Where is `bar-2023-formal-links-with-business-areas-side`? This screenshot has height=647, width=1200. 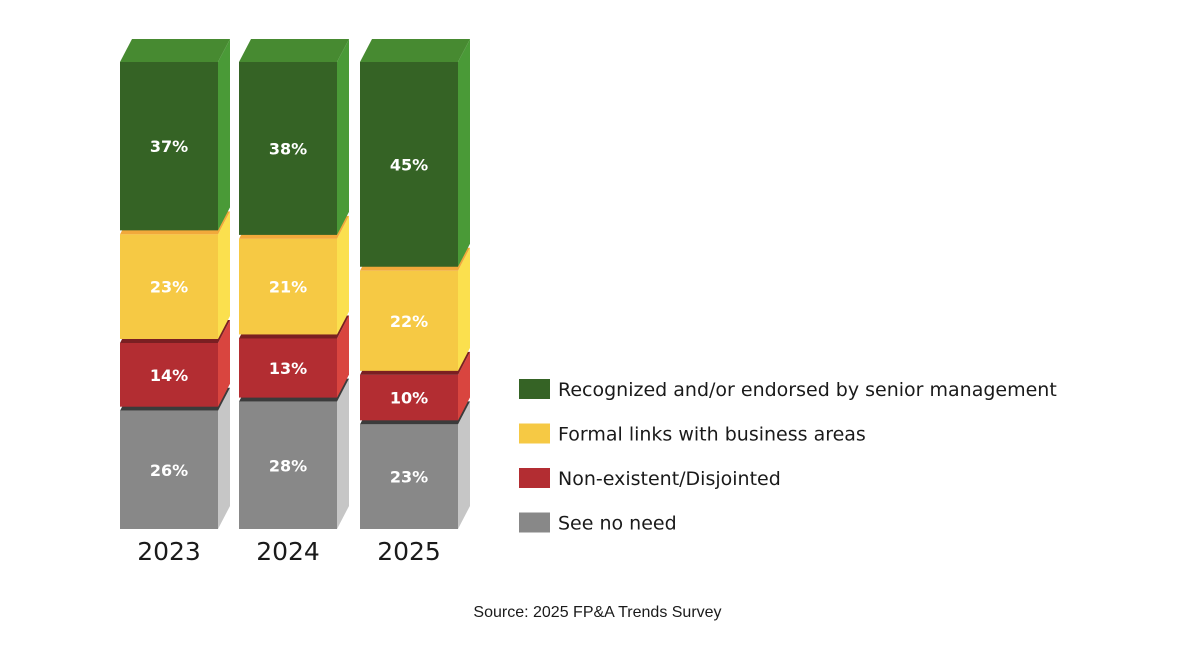
bar-2023-formal-links-with-business-areas-side is located at coordinates (224, 275).